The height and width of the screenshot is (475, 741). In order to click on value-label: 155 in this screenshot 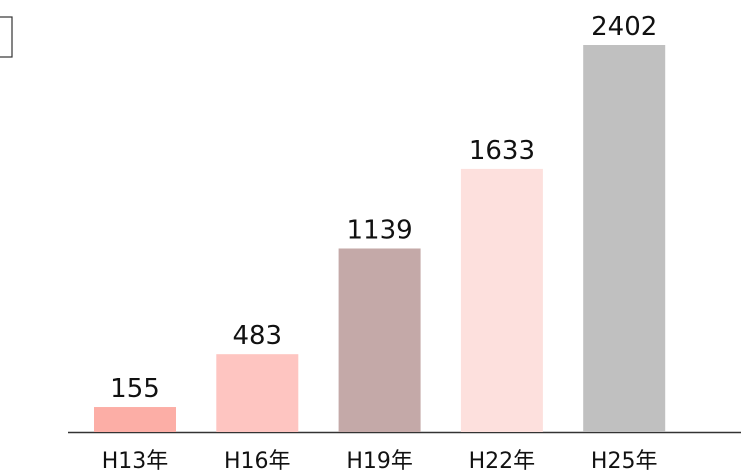, I will do `click(135, 389)`.